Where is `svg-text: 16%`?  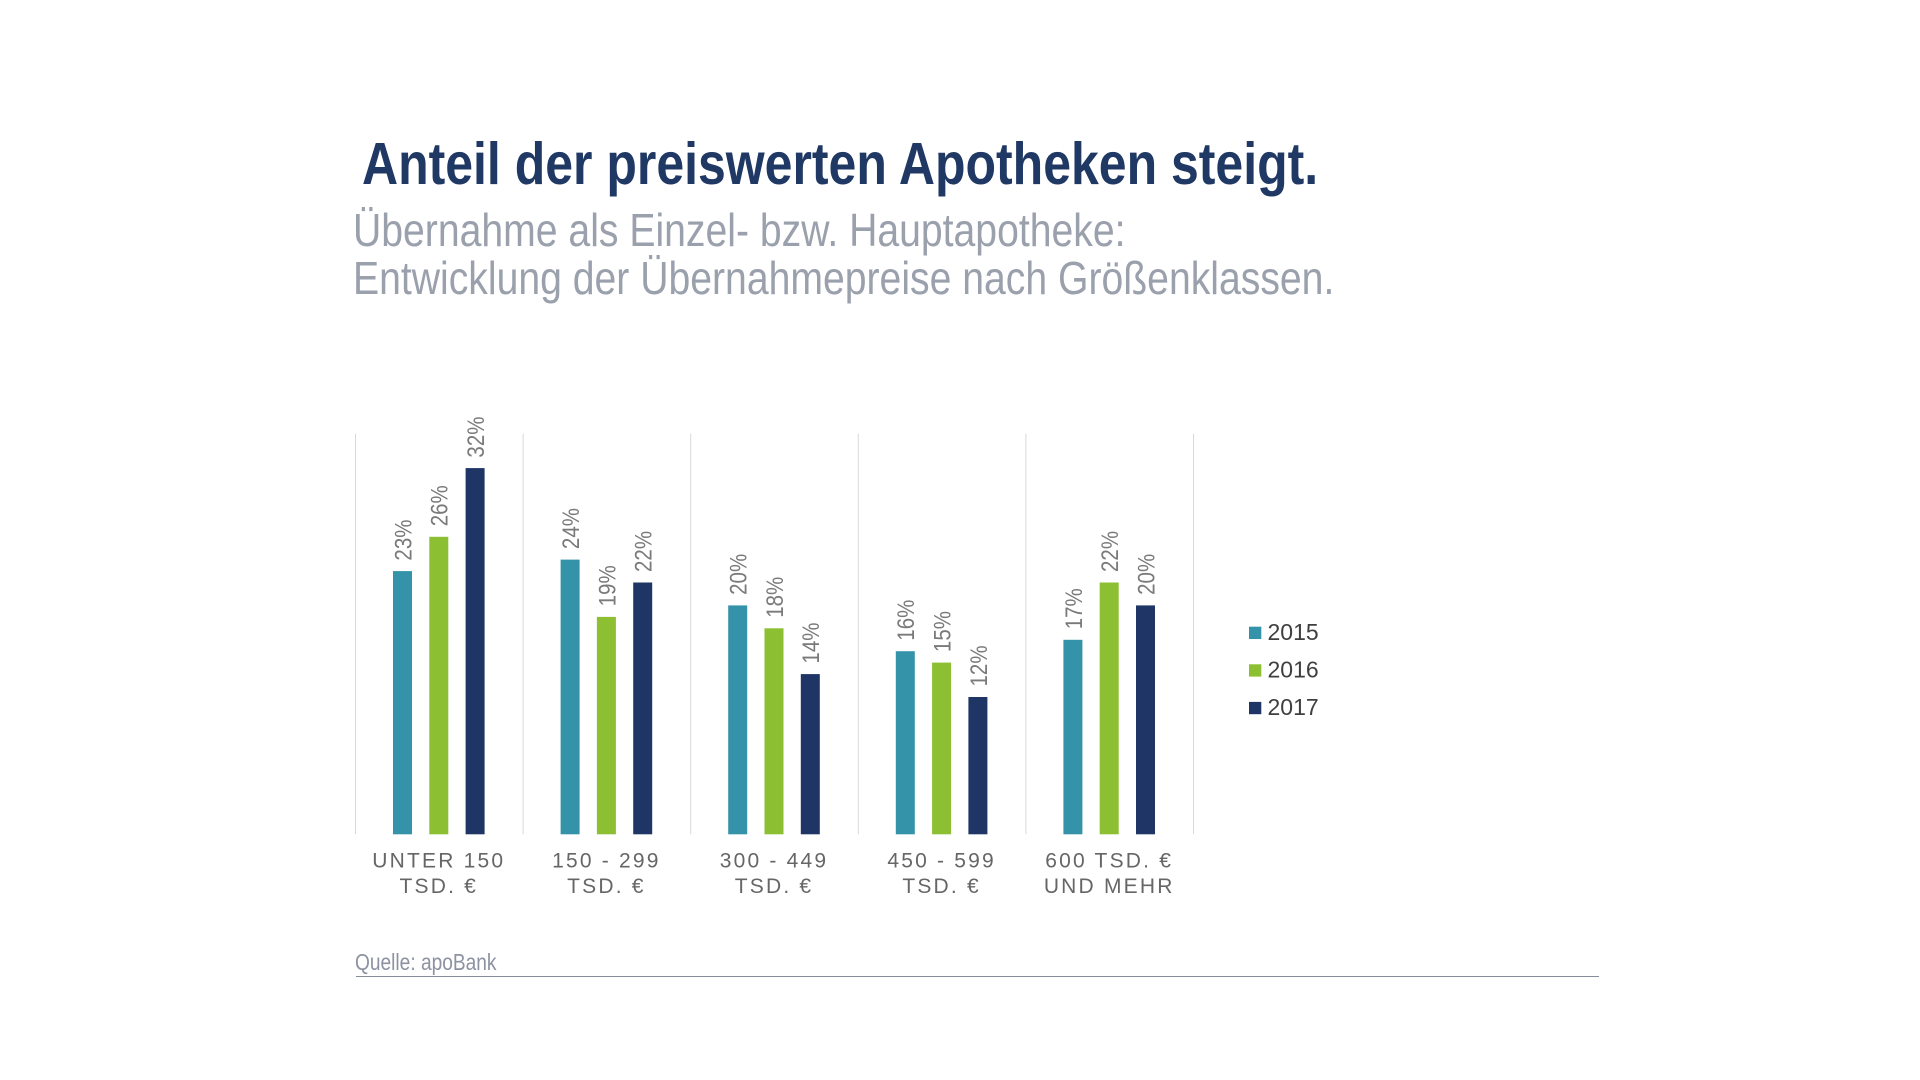
svg-text: 16% is located at coordinates (906, 619).